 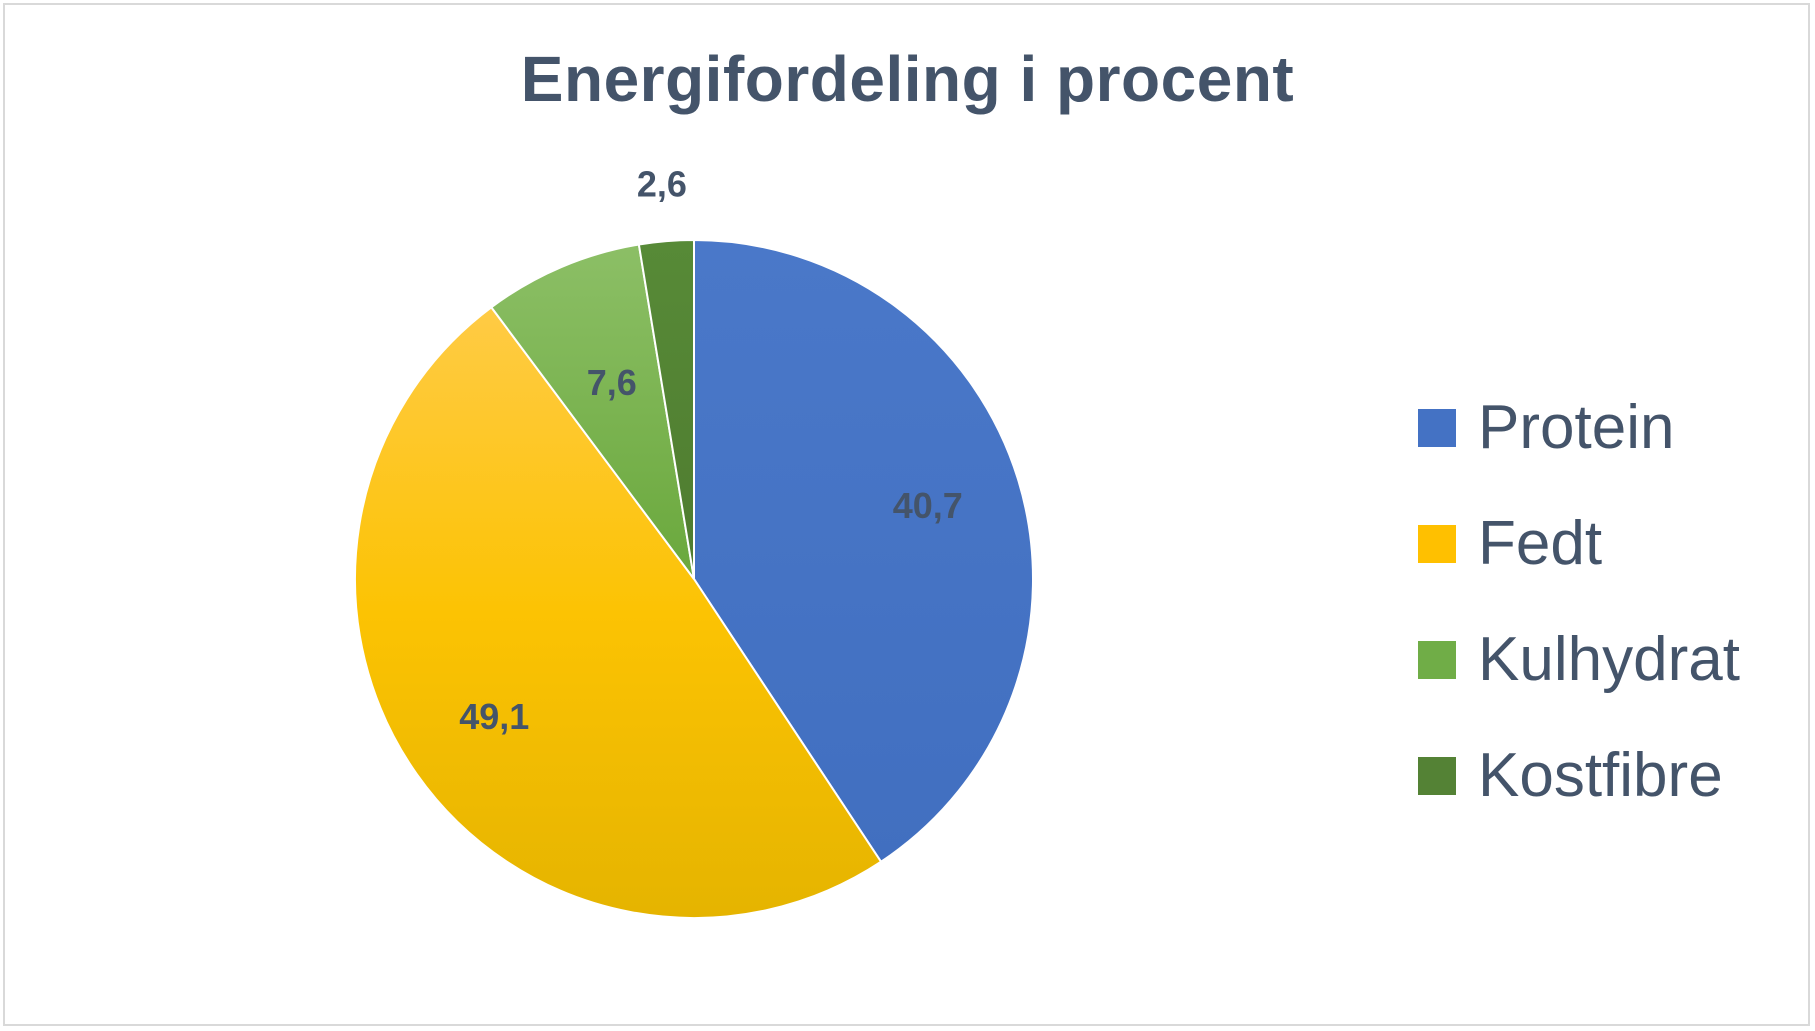 What do you see at coordinates (1437, 660) in the screenshot?
I see `legend-swatch-kulhydrat` at bounding box center [1437, 660].